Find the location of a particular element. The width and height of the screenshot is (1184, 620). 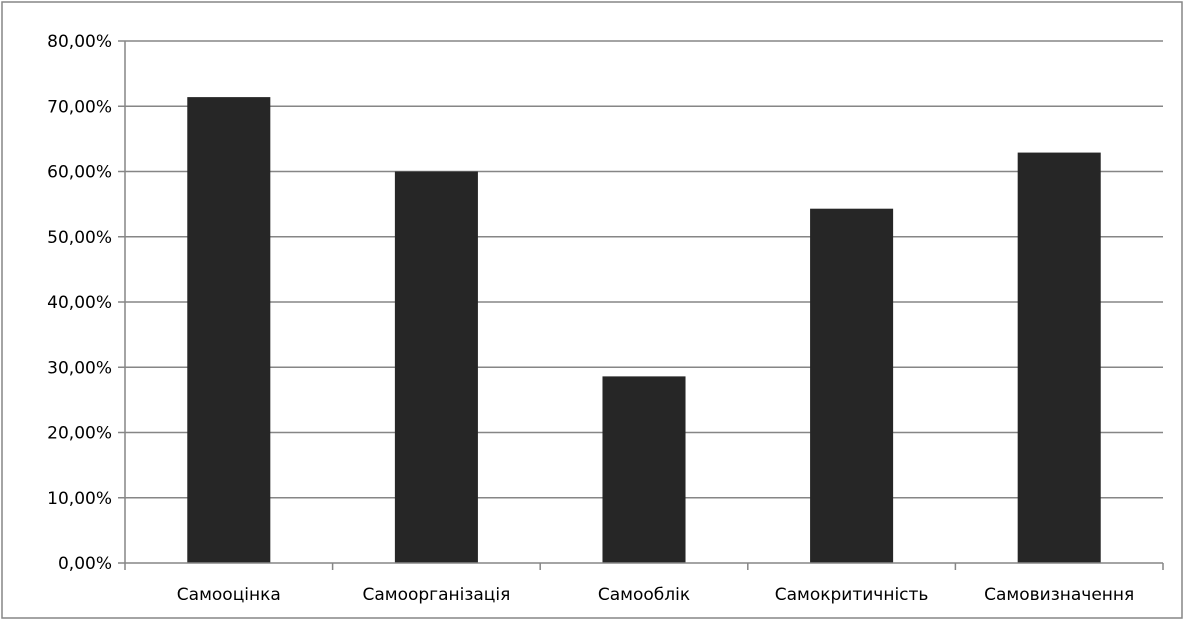

y-tick-label: 60,00% is located at coordinates (79, 173).